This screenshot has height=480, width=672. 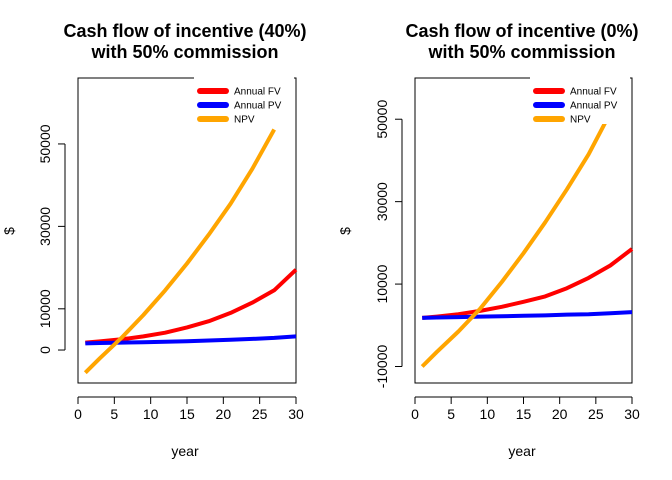 What do you see at coordinates (9, 231) in the screenshot?
I see `y-axis-label-left: $` at bounding box center [9, 231].